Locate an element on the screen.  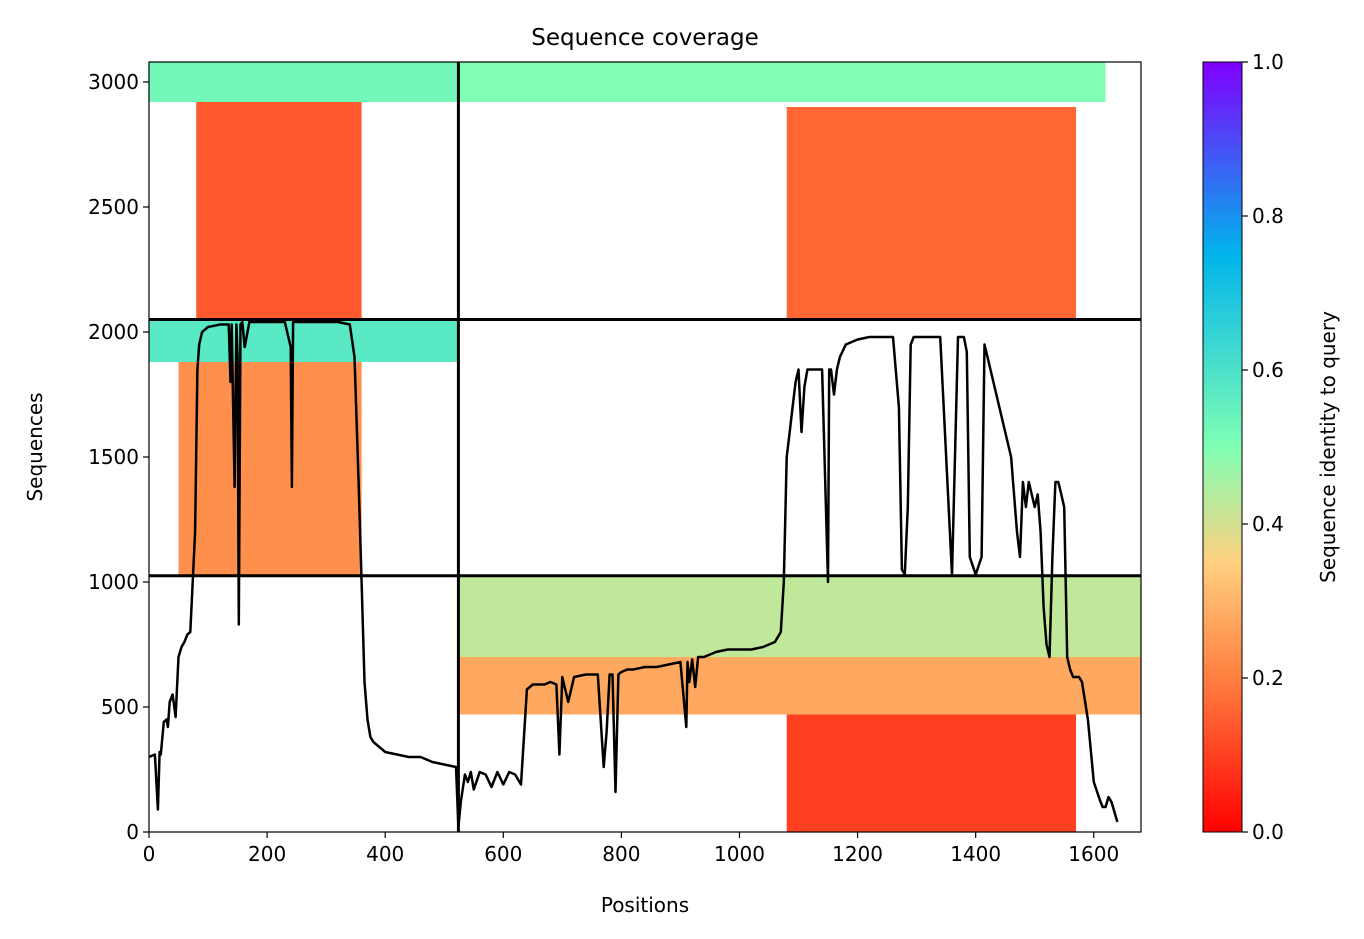
x-axis-label: Positions is located at coordinates (645, 905).